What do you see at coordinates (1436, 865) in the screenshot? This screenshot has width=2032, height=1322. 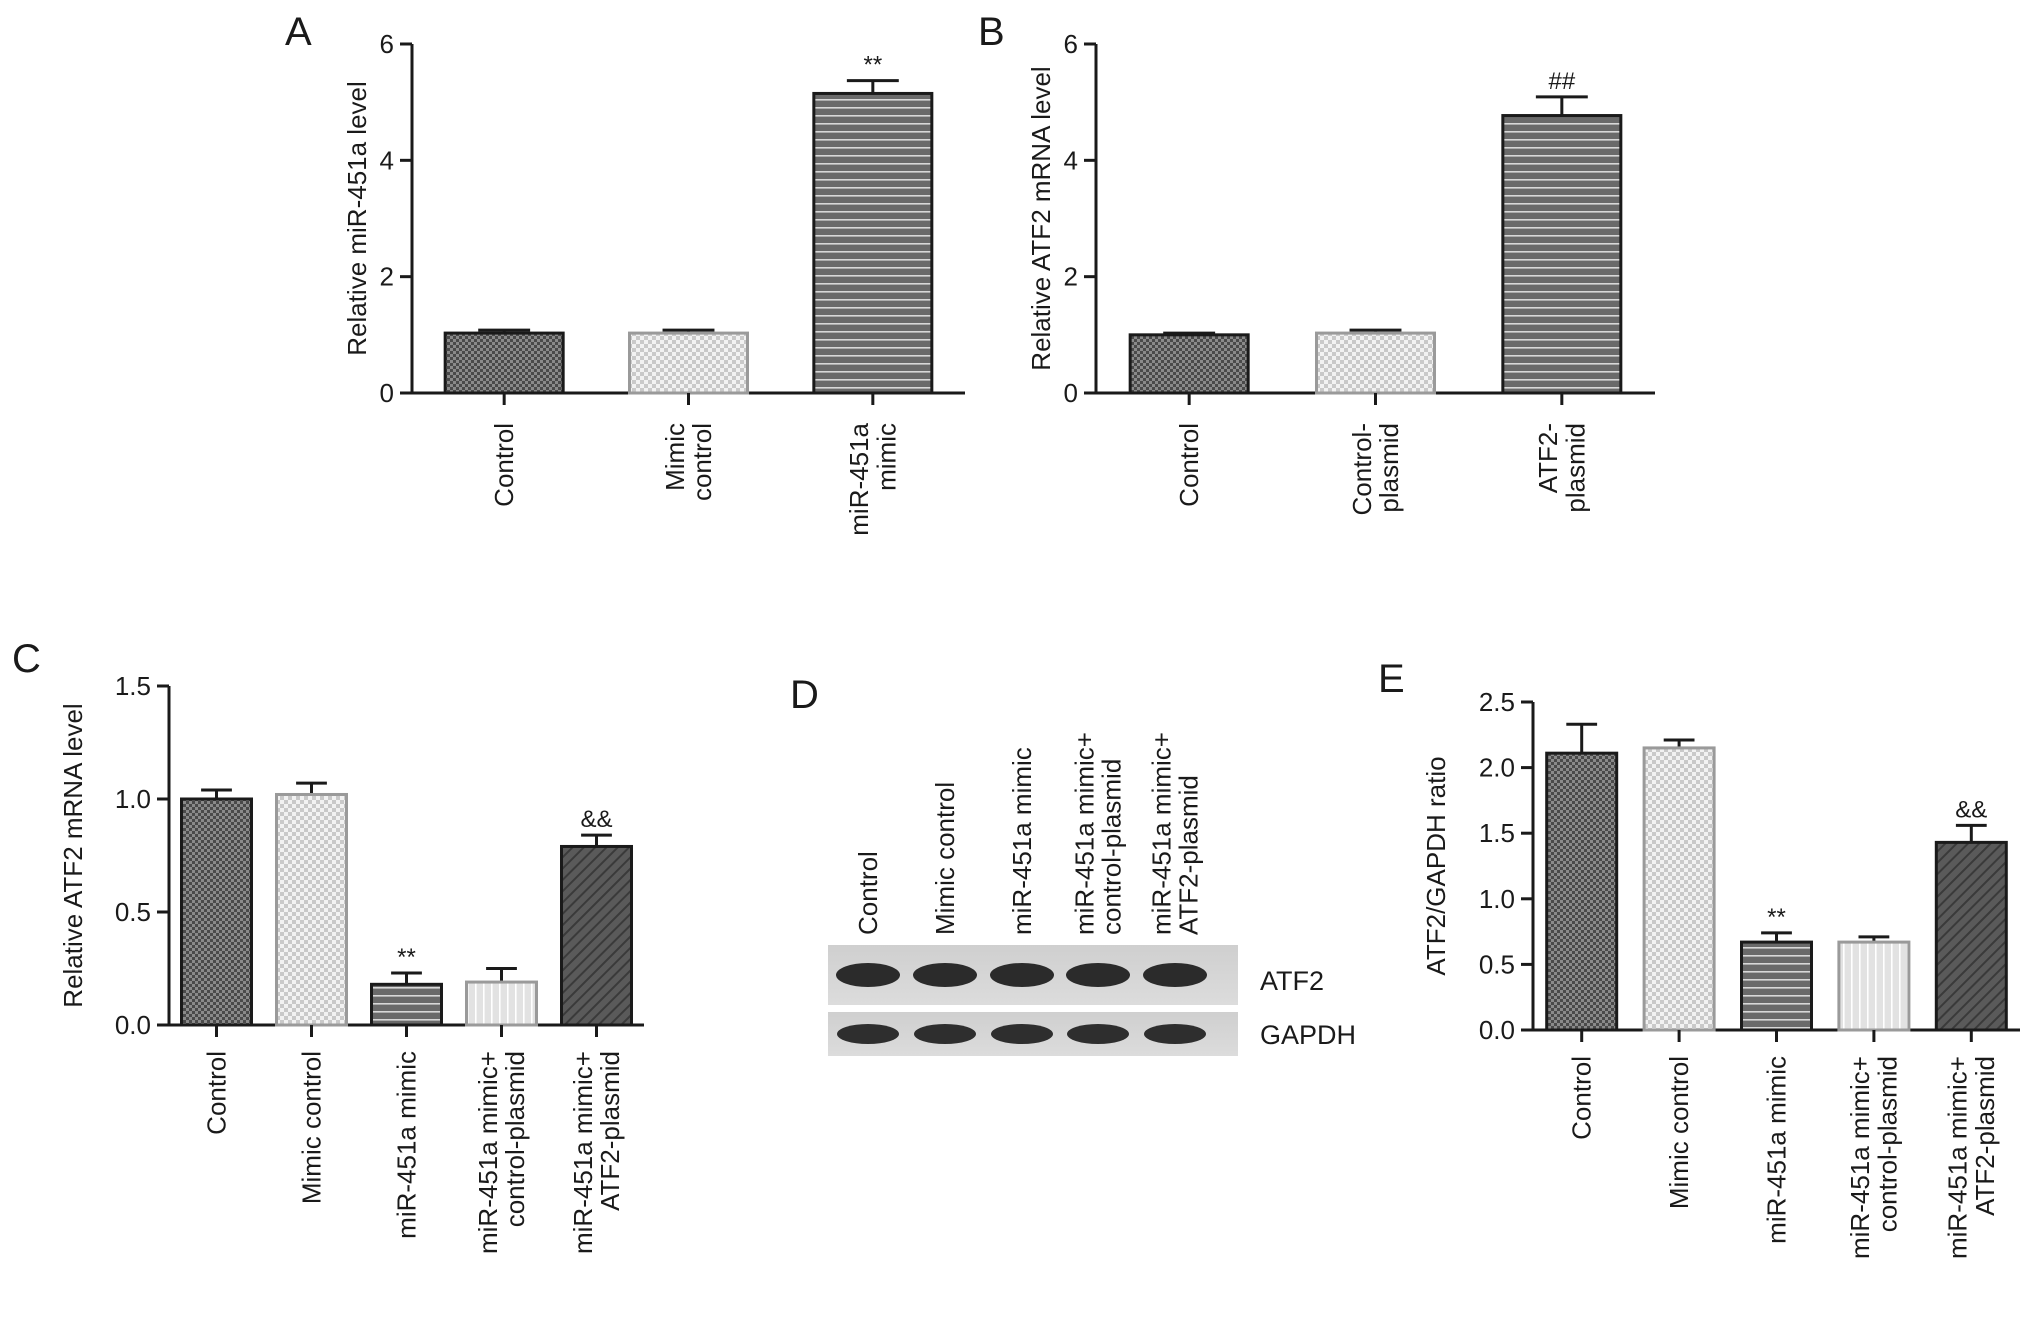 I see `panel-e-y-label: ATF2/GAPDH ratio` at bounding box center [1436, 865].